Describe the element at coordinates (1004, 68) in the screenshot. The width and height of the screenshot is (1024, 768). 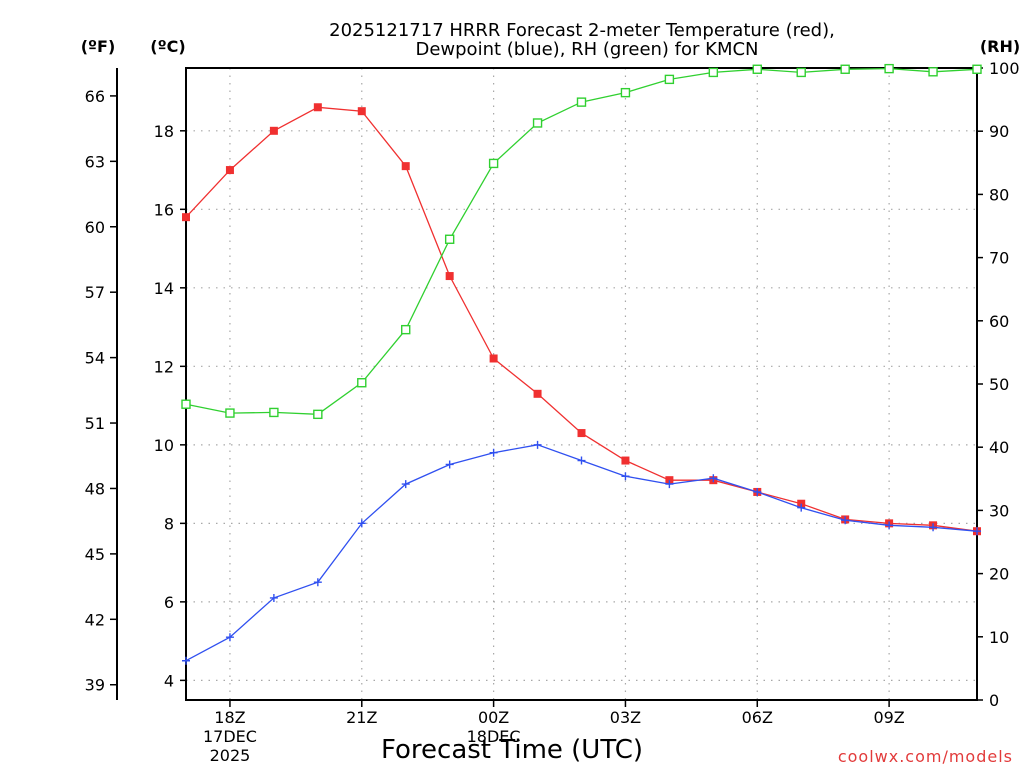
I see `rh-tick-label: 100` at that location.